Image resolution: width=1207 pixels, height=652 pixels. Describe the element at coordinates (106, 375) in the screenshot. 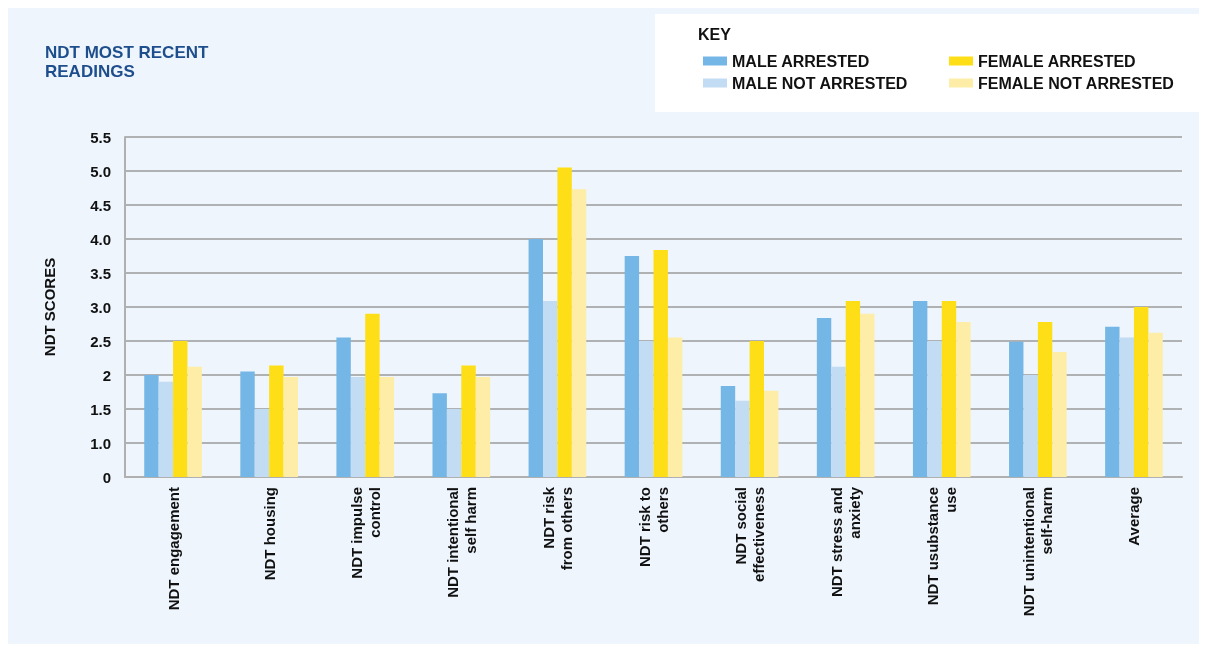

I see `y-tick-label: 2` at that location.